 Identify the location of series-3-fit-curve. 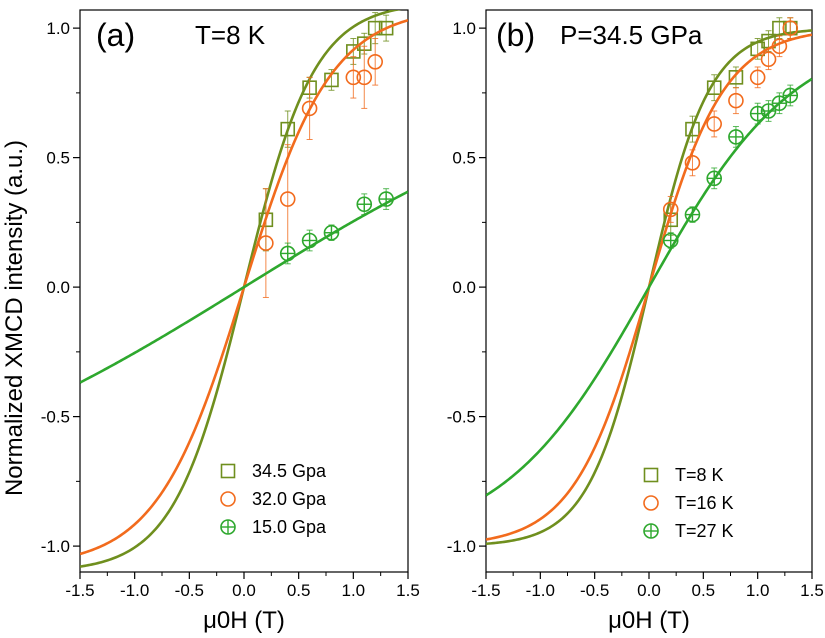
(244, 287).